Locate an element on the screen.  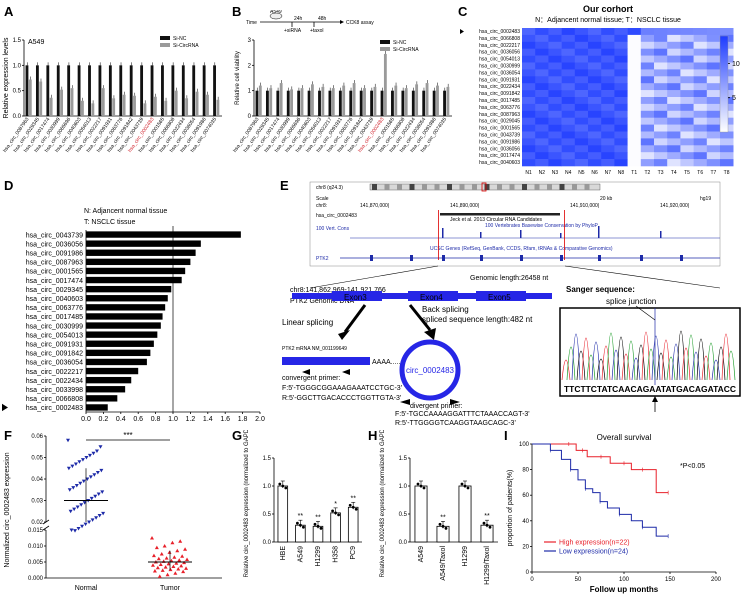
legend-swatch is located at coordinates (165, 38).